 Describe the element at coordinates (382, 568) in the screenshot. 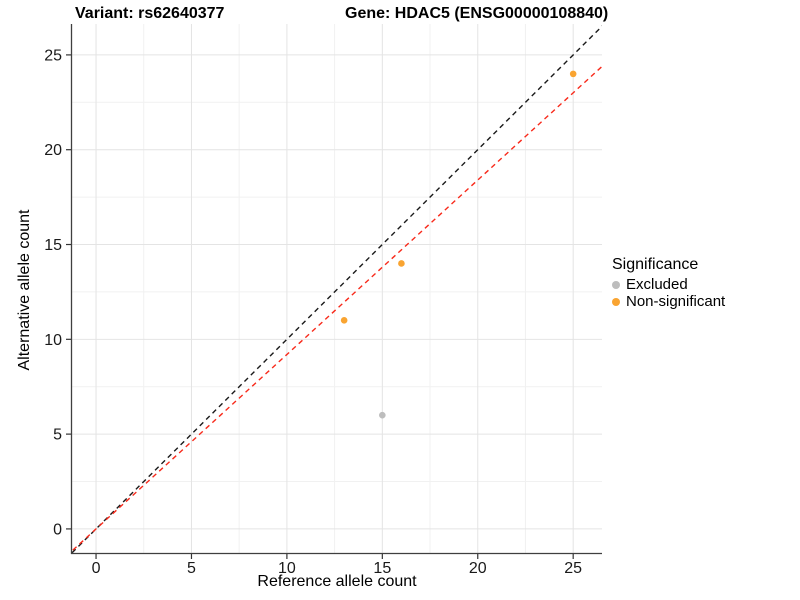

I see `x-tick-label: 15` at that location.